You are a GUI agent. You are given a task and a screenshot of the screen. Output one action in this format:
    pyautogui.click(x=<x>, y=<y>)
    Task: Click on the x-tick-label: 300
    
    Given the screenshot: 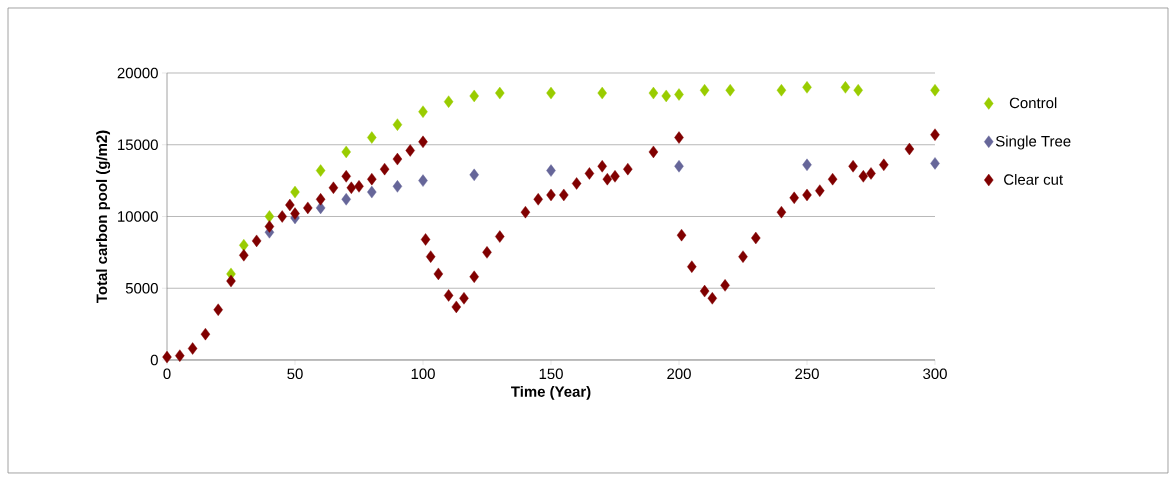 What is the action you would take?
    pyautogui.click(x=935, y=374)
    